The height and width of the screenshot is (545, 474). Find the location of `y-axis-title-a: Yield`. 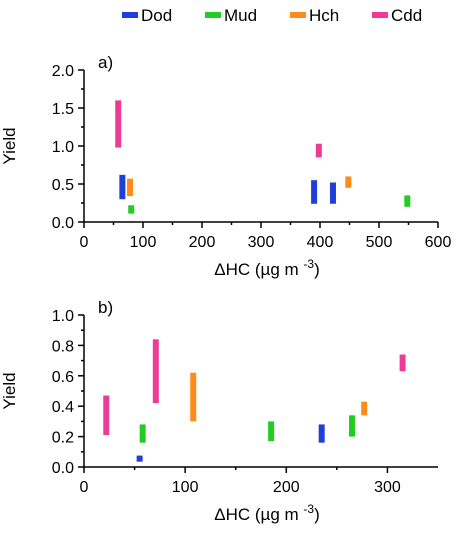

y-axis-title-a: Yield is located at coordinates (9, 145).